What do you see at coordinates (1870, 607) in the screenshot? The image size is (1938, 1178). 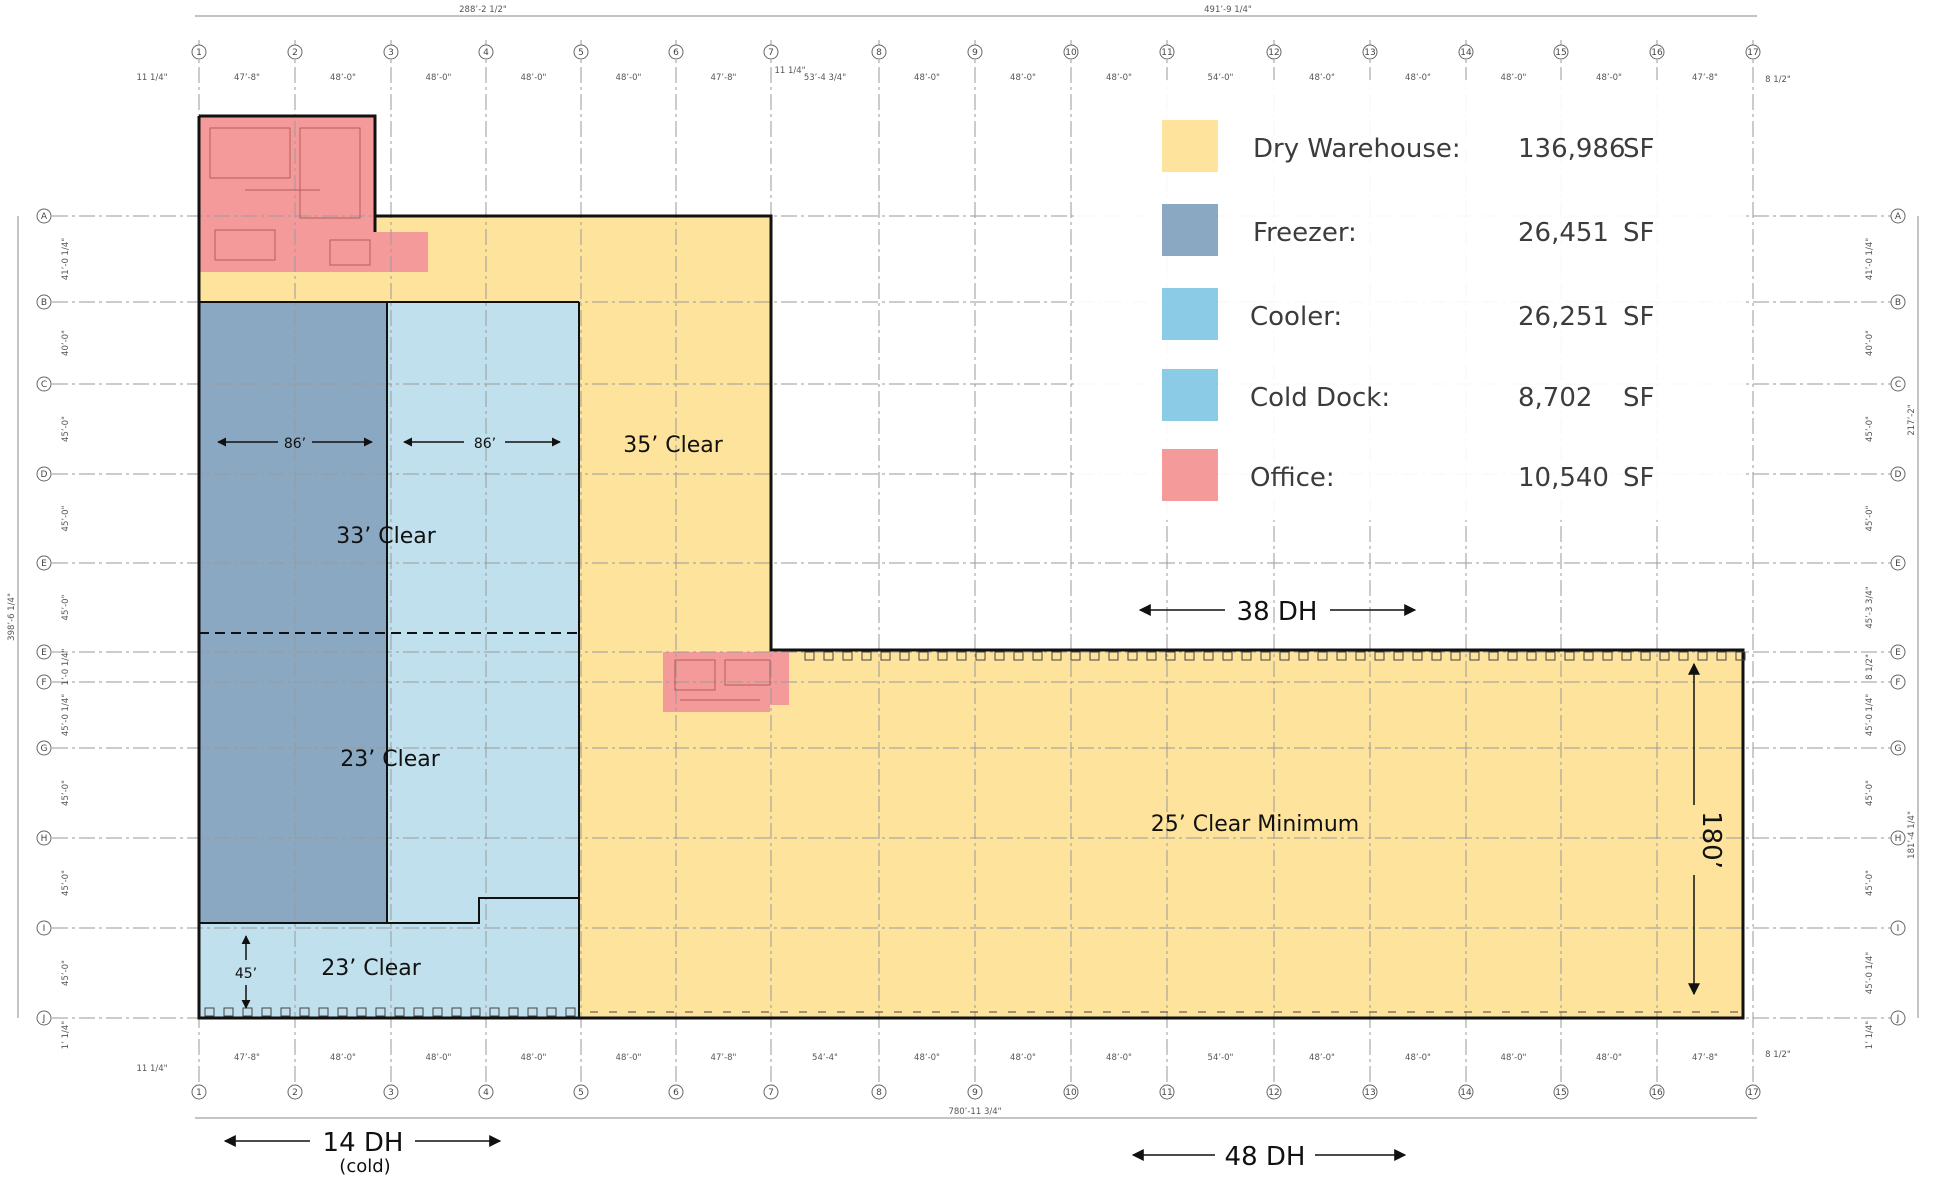 I see `right-row-dim: 45’-3 3/4"` at bounding box center [1870, 607].